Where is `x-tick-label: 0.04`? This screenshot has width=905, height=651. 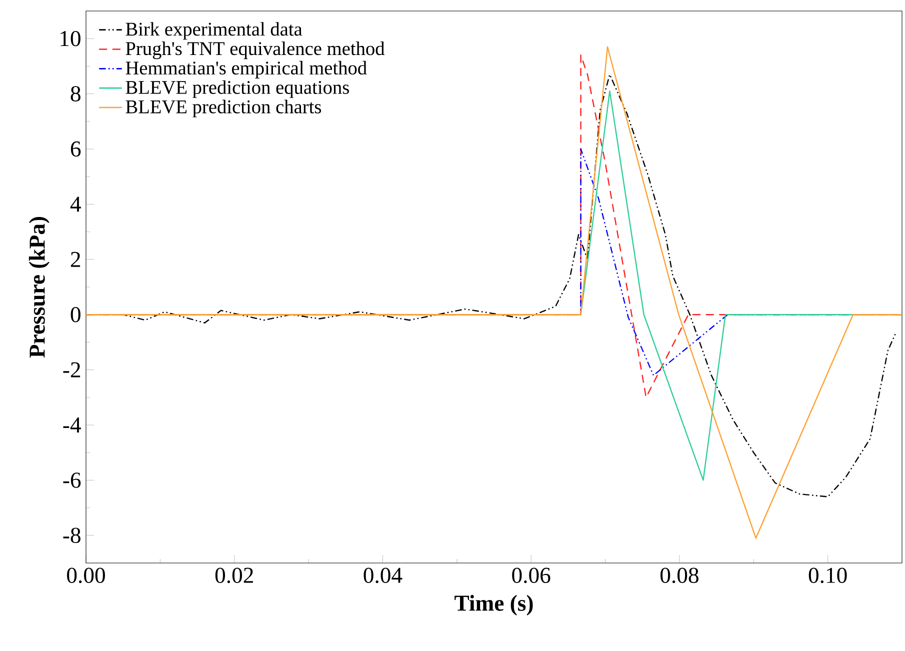
x-tick-label: 0.04 is located at coordinates (383, 576).